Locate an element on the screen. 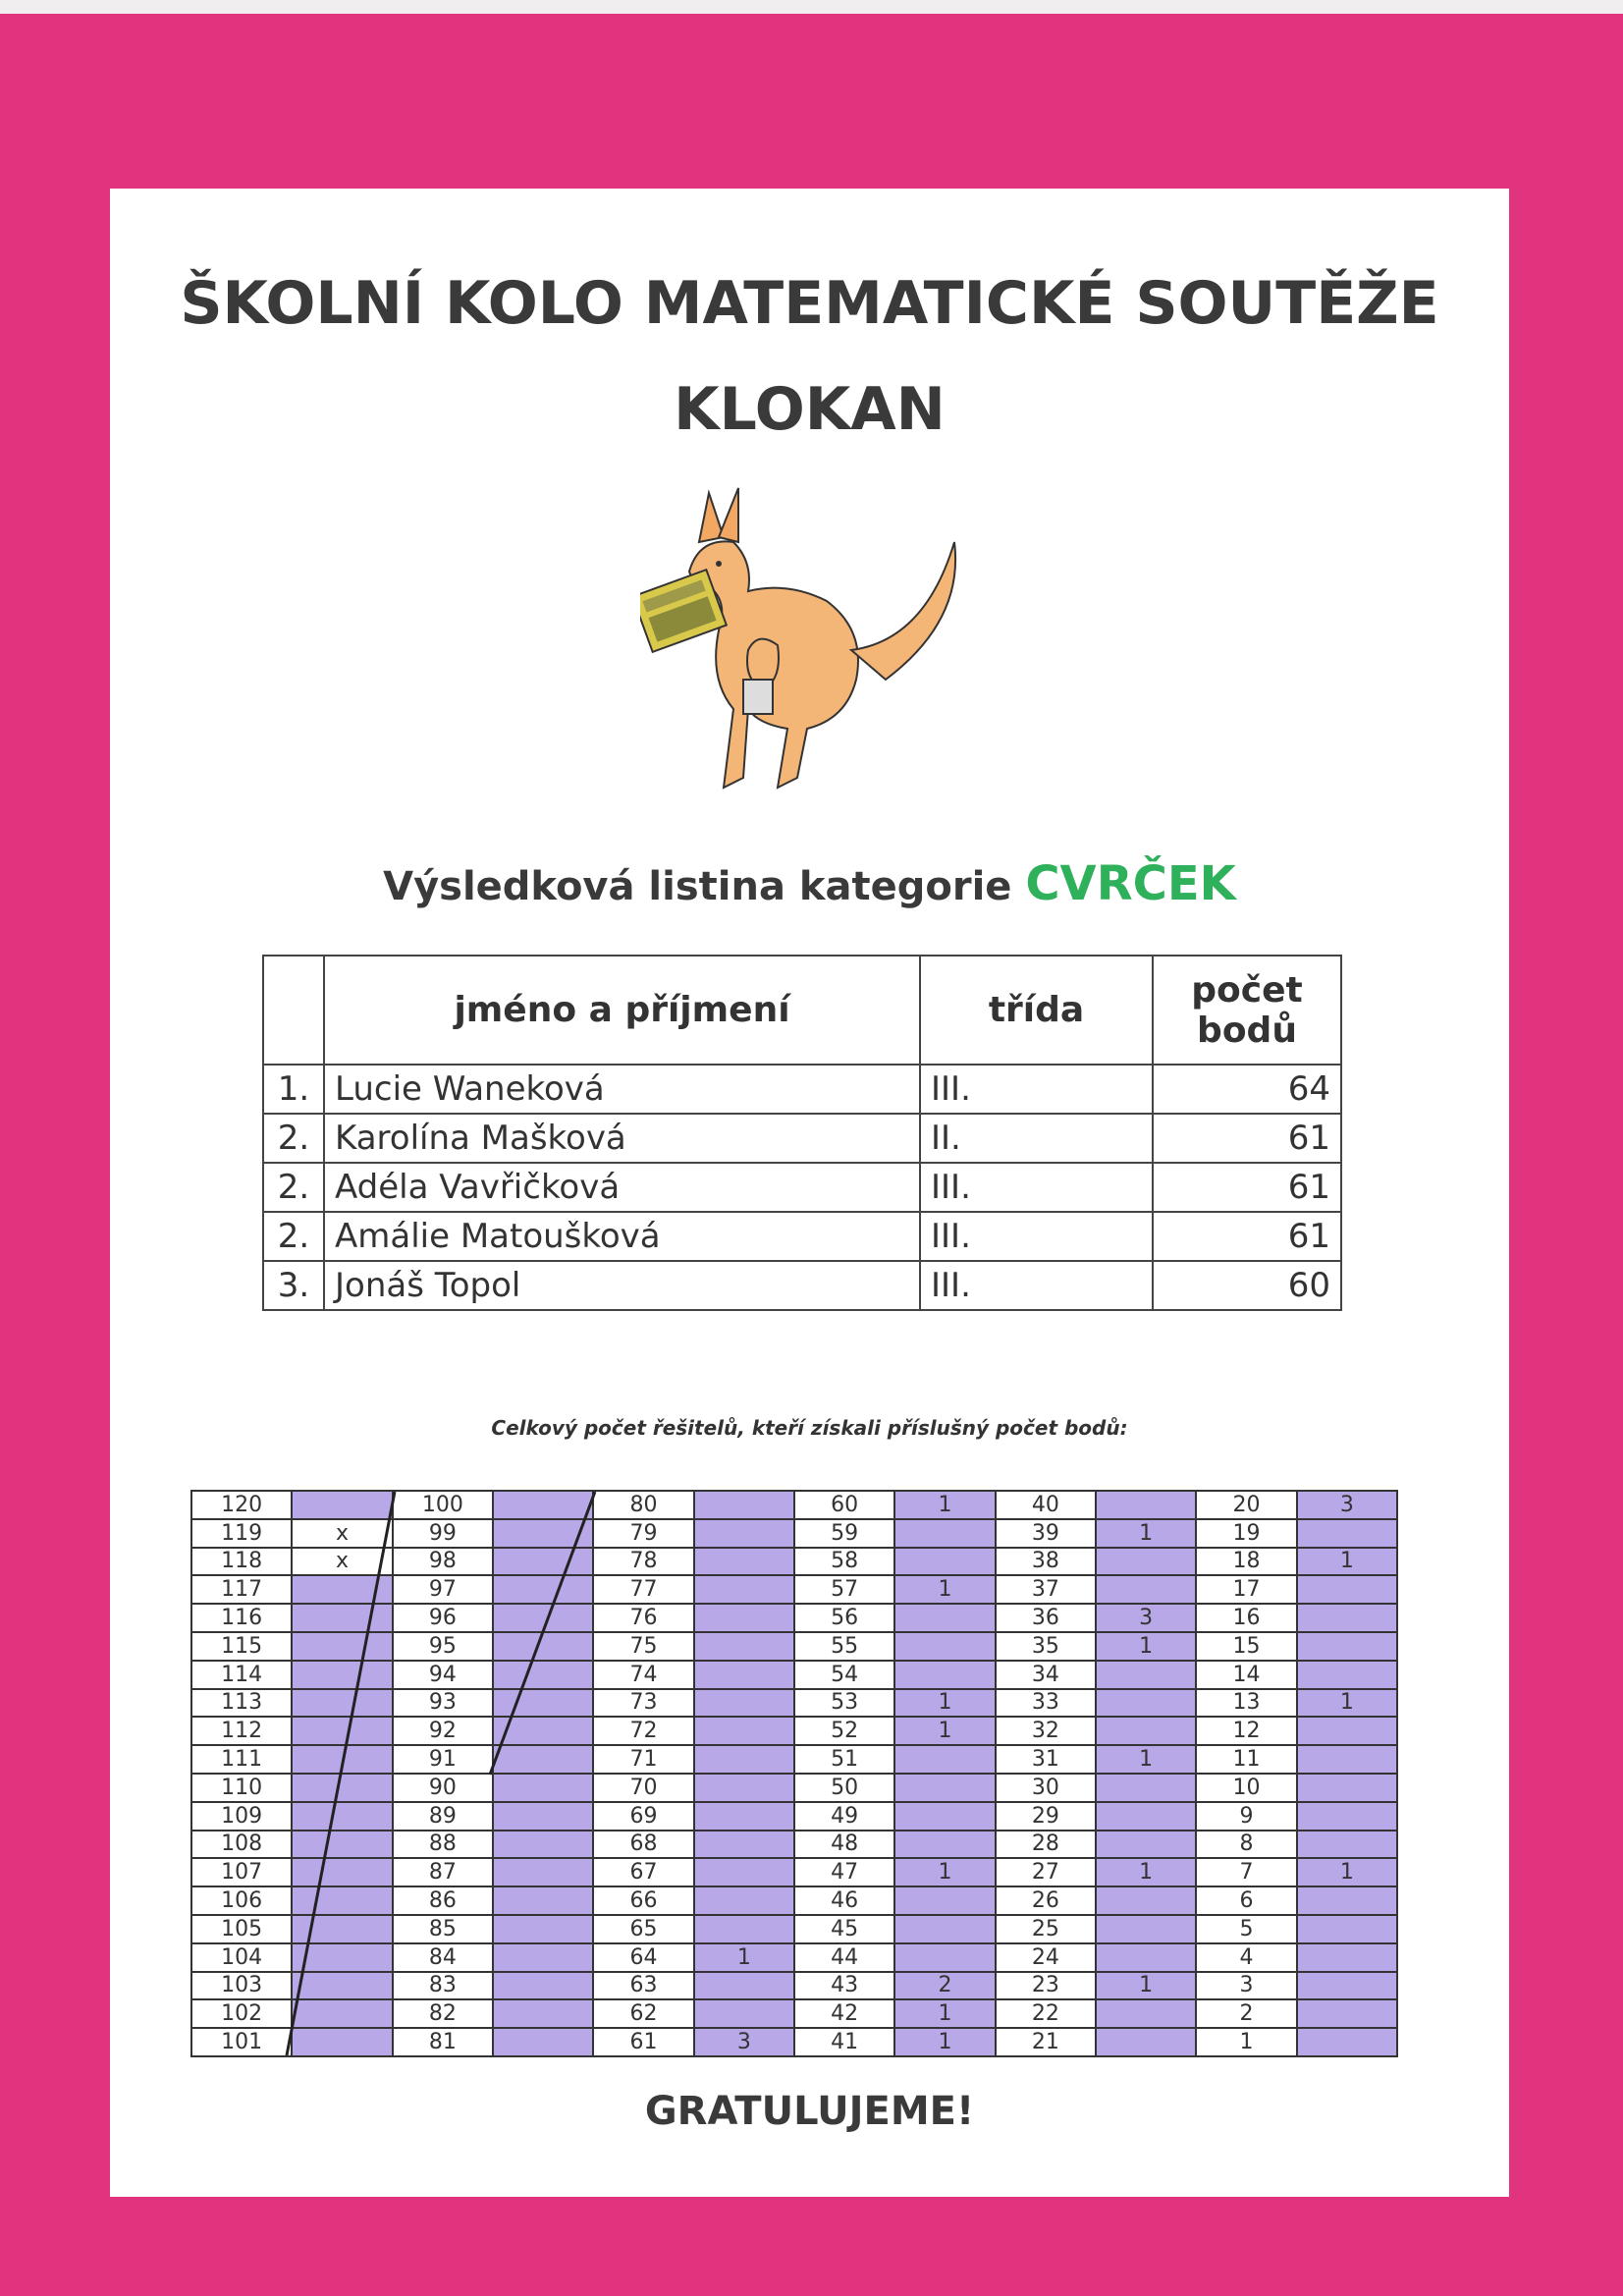 This screenshot has height=2296, width=1623. results-subtitle: Výsledková listina kategorie CVRČEK is located at coordinates (809, 883).